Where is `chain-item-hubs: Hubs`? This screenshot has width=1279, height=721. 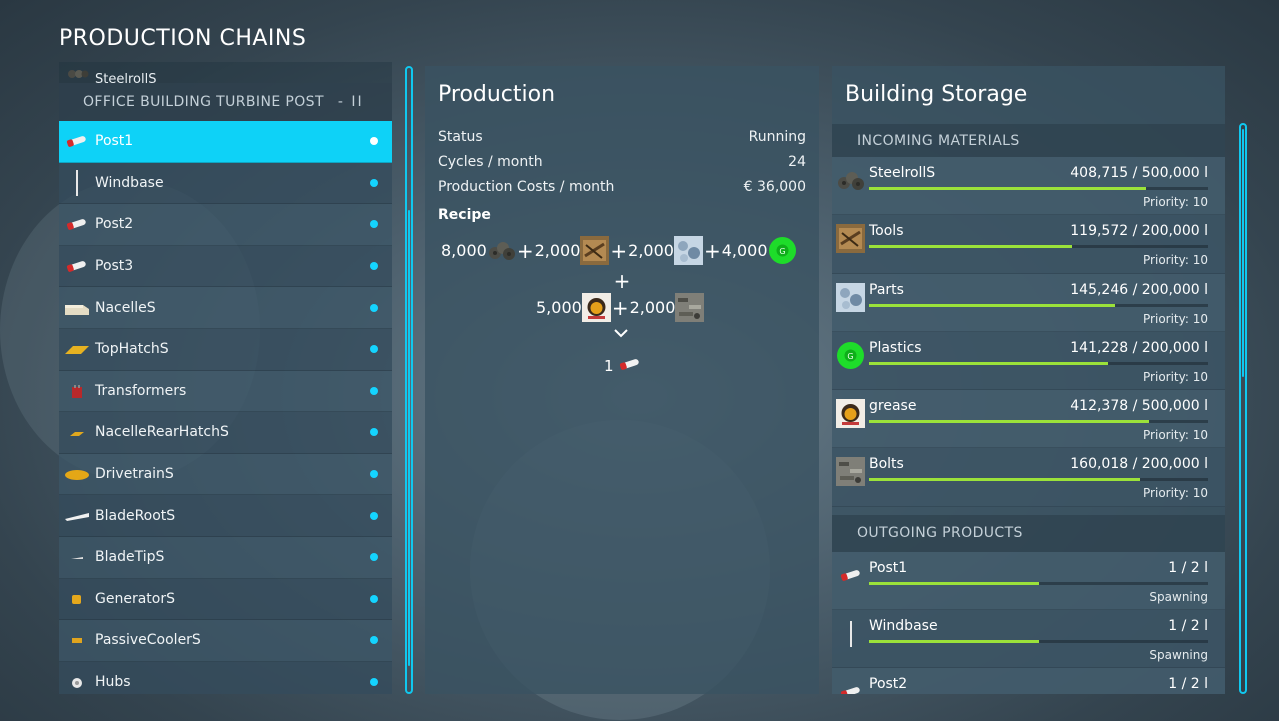
chain-item-hubs: Hubs is located at coordinates (225, 677).